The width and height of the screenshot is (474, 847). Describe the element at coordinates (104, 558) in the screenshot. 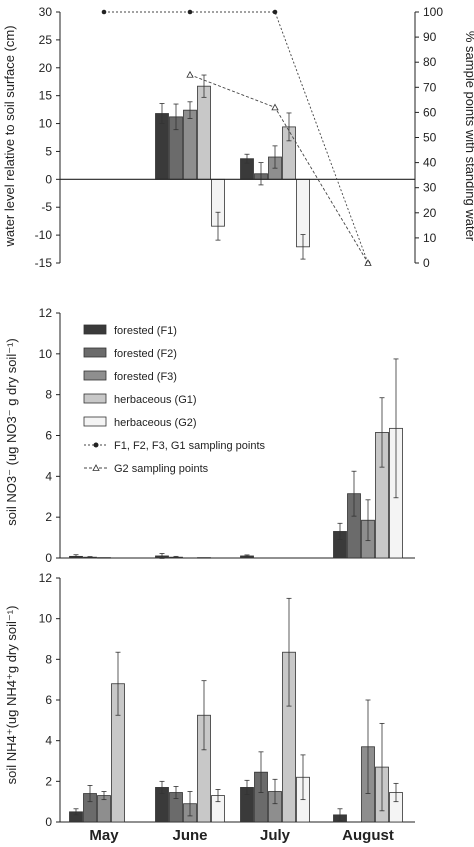

I see `bar-F3-may` at that location.